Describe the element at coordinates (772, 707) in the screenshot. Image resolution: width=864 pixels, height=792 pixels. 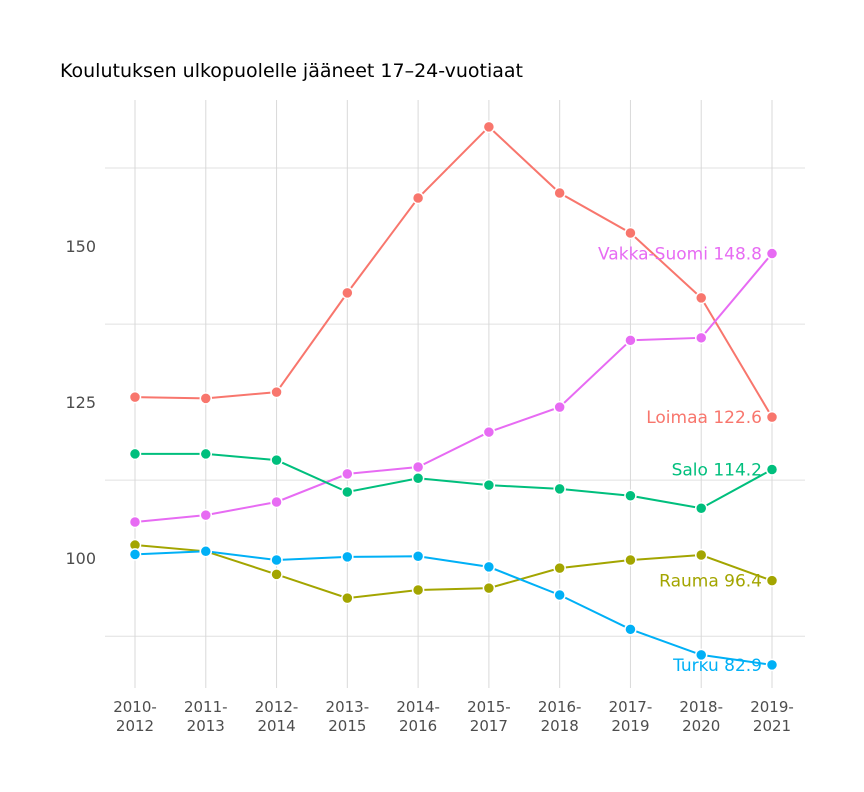
I see `x-tick-label: 2019-` at that location.